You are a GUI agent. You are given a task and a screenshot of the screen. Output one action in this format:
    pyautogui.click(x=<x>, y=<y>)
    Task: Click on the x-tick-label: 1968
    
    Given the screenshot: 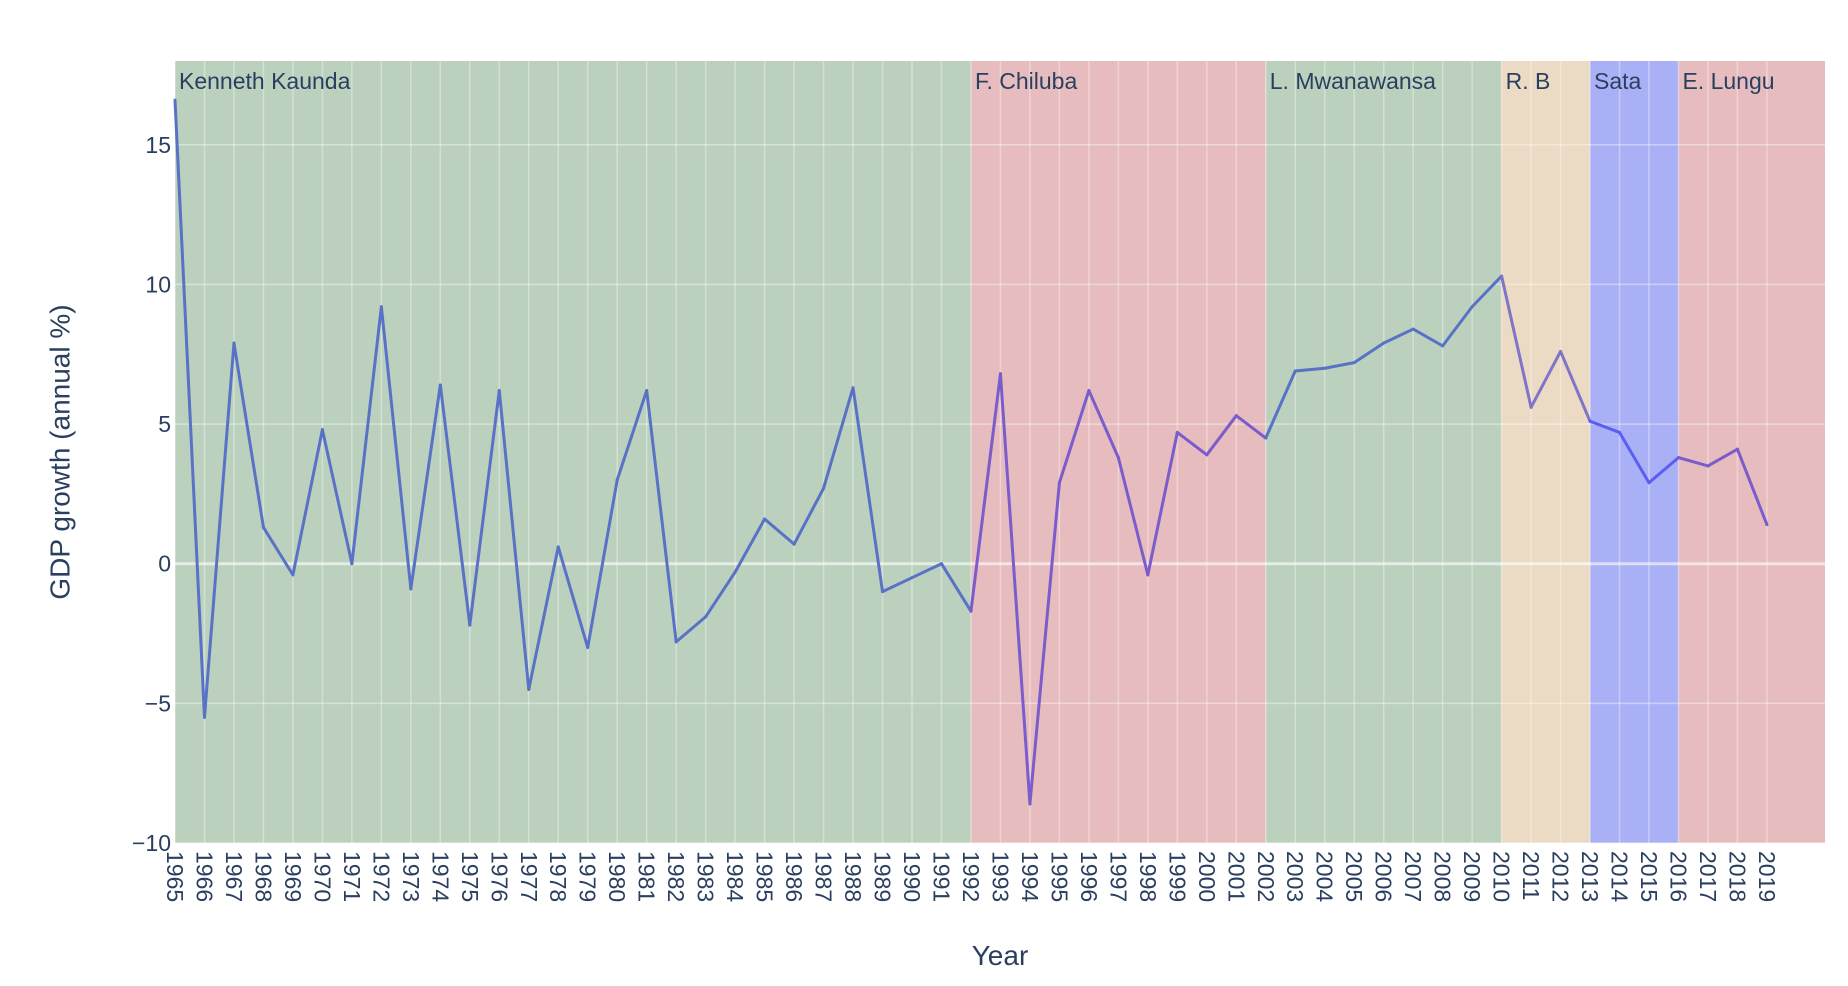 What is the action you would take?
    pyautogui.click(x=263, y=876)
    